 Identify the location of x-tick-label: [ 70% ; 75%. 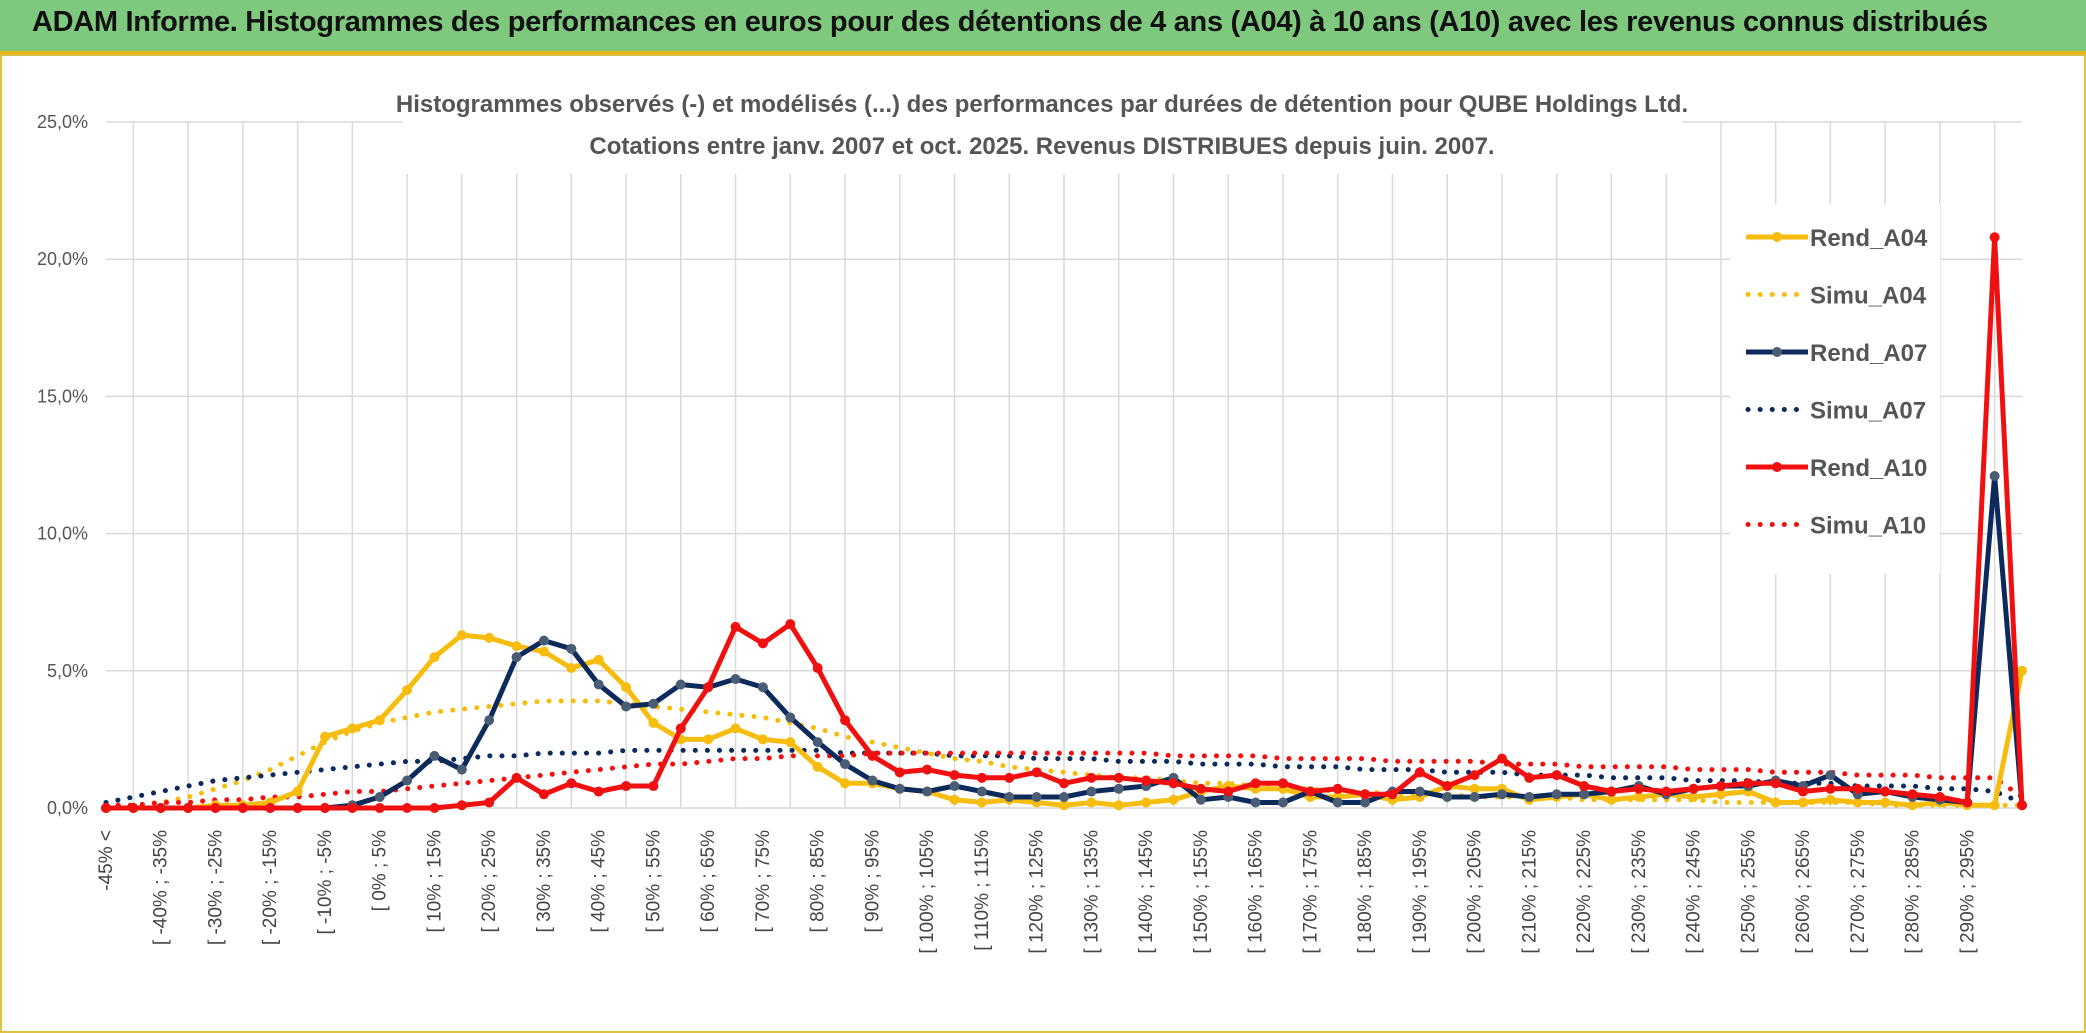
(763, 881).